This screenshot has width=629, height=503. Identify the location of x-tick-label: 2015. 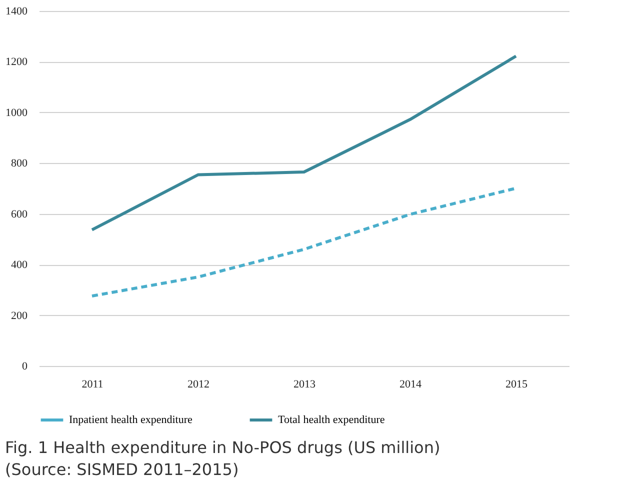
(517, 384).